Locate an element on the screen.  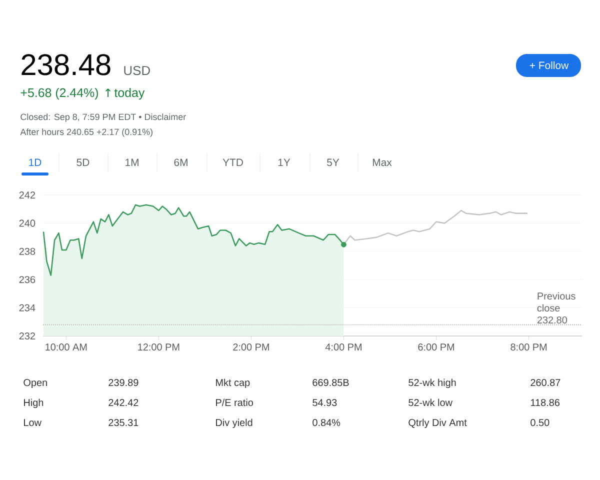
chart-title: 238.48 is located at coordinates (66, 65).